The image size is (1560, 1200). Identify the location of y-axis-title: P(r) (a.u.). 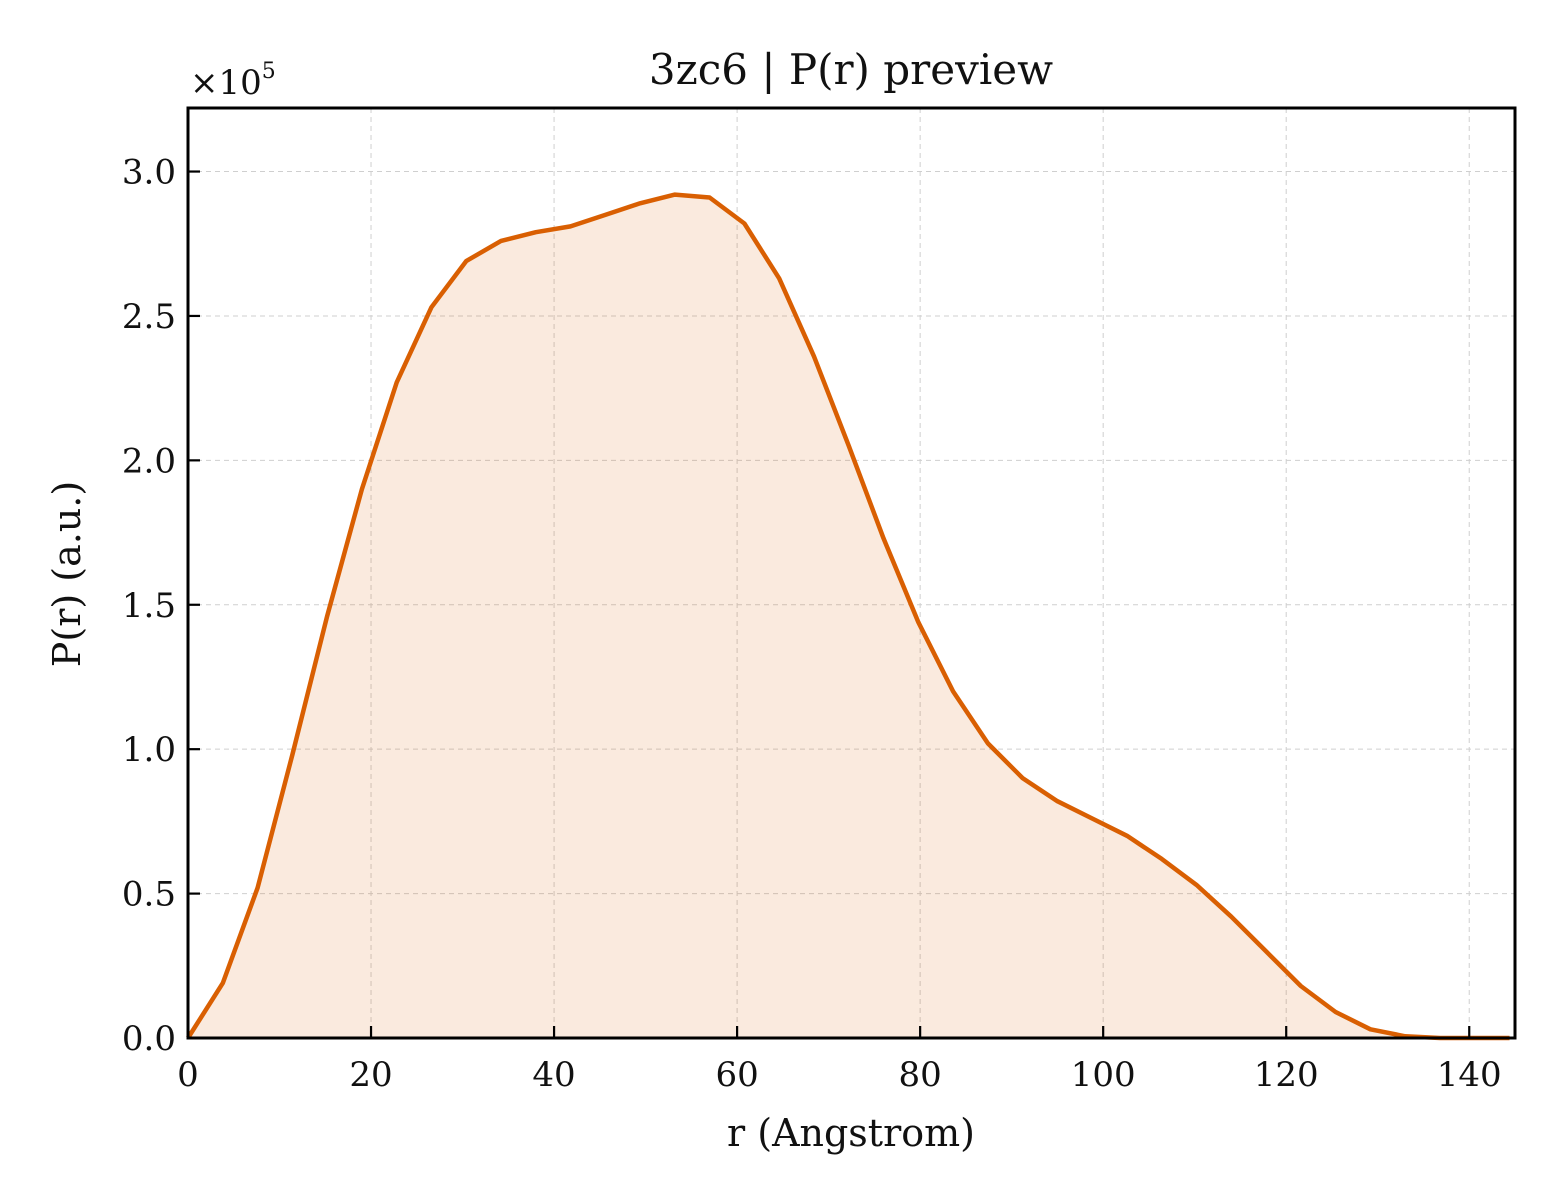
(67, 574).